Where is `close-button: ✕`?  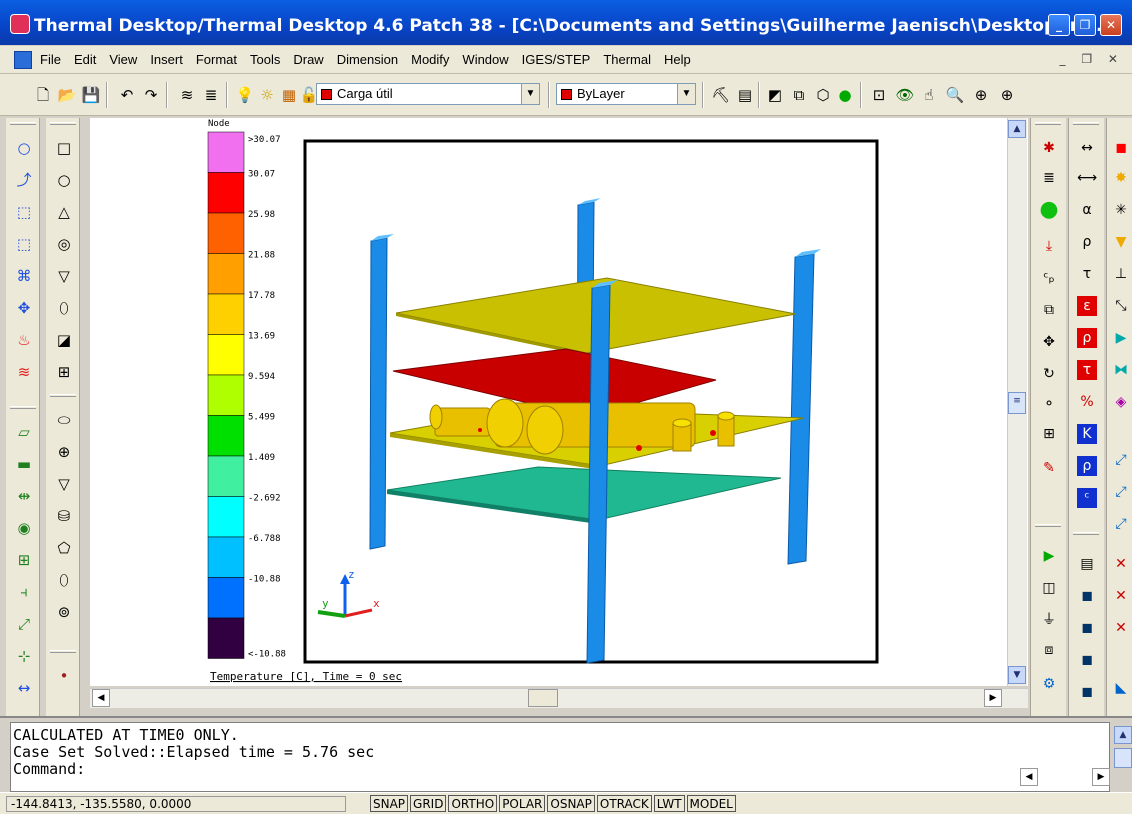
close-button: ✕ is located at coordinates (1111, 25).